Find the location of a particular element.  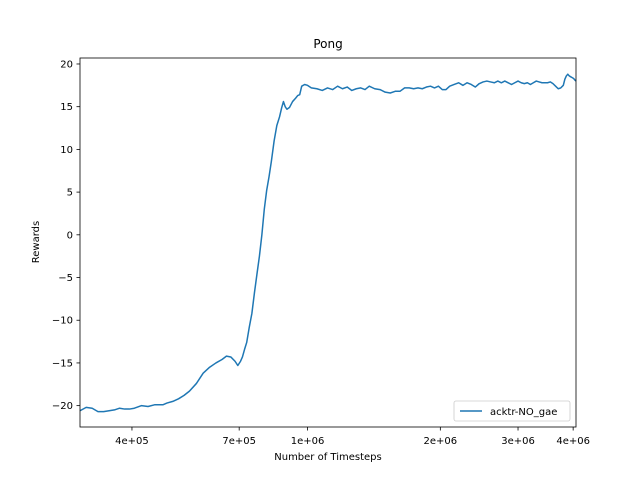

legend: acktr-NO_gae is located at coordinates (512, 411).